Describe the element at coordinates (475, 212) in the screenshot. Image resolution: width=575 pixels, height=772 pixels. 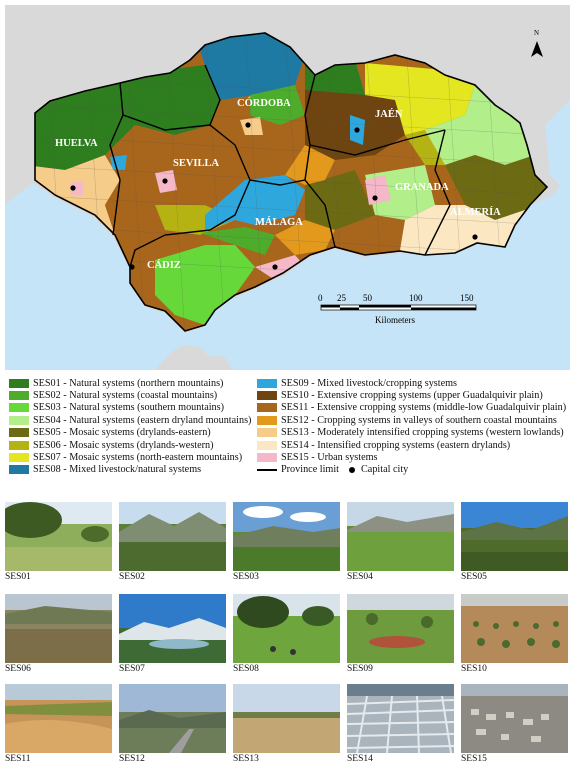
I see `province-label-almeria: ALMERÍA` at that location.